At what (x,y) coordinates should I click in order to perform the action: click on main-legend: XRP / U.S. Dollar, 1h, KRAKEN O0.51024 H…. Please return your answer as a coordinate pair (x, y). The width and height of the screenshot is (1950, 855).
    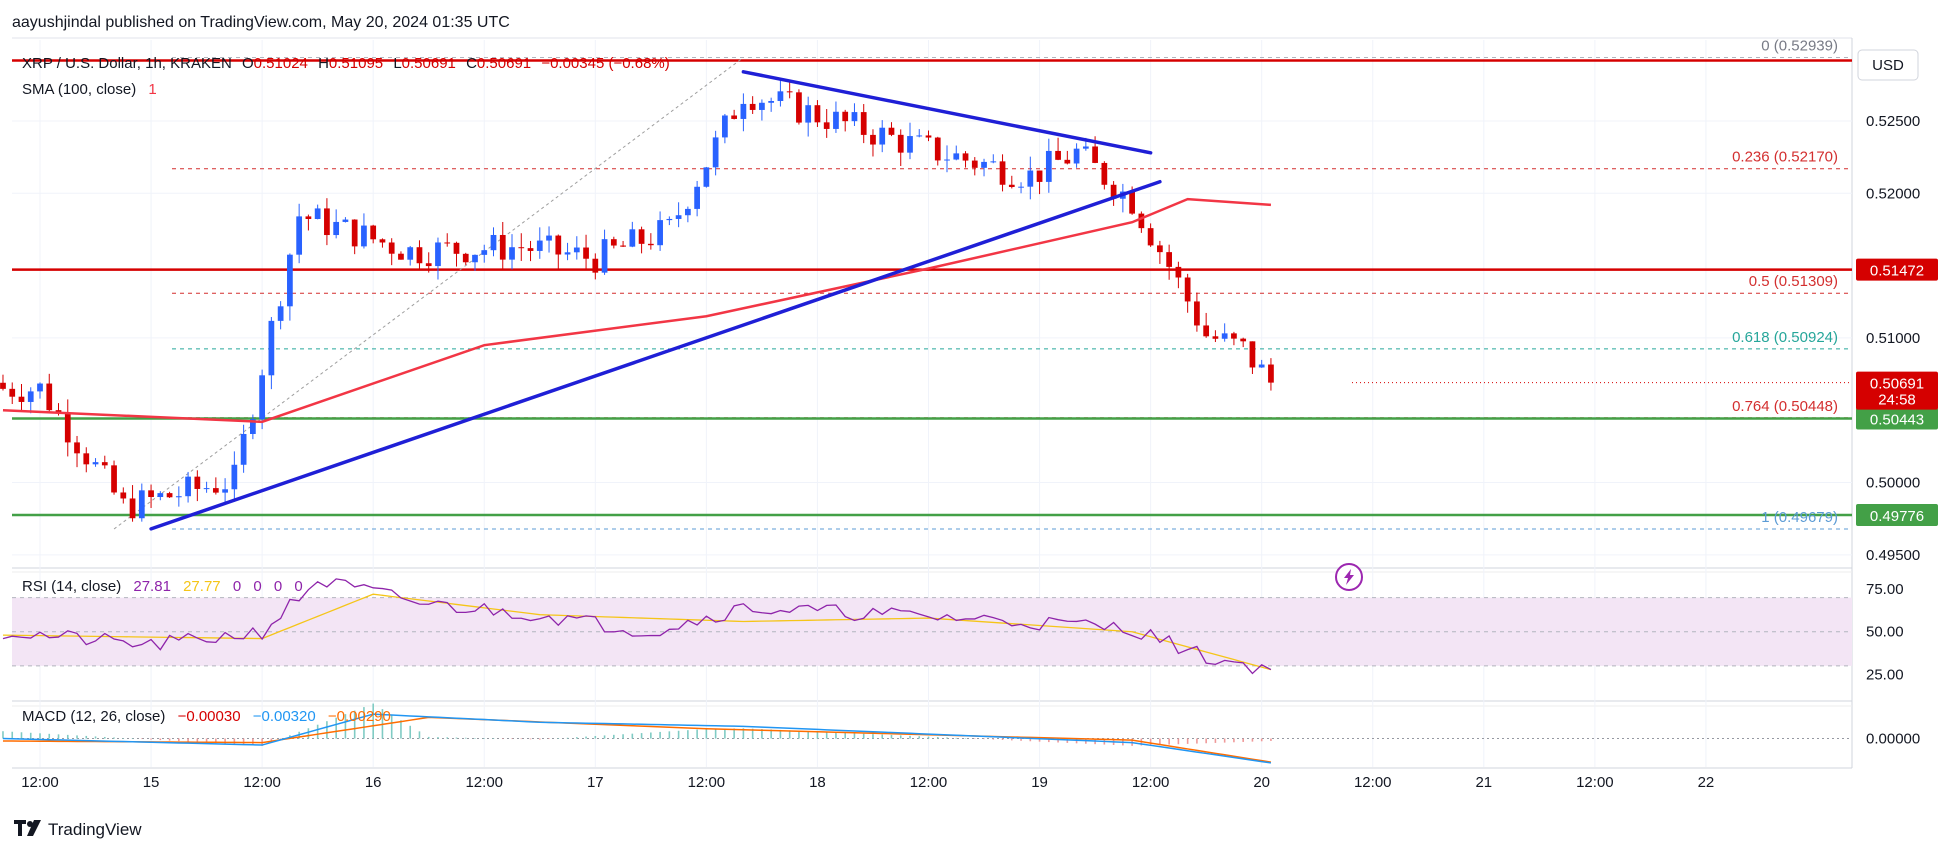
    Looking at the image, I should click on (346, 63).